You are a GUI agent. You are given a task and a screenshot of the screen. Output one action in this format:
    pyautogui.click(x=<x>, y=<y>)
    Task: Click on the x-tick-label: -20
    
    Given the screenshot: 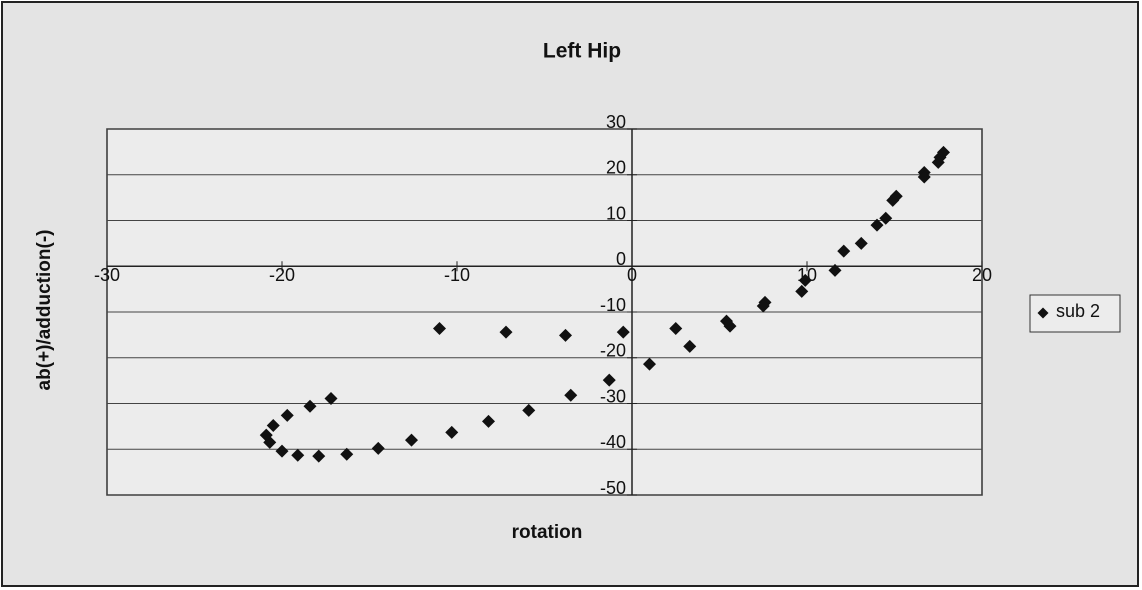 What is the action you would take?
    pyautogui.click(x=282, y=275)
    